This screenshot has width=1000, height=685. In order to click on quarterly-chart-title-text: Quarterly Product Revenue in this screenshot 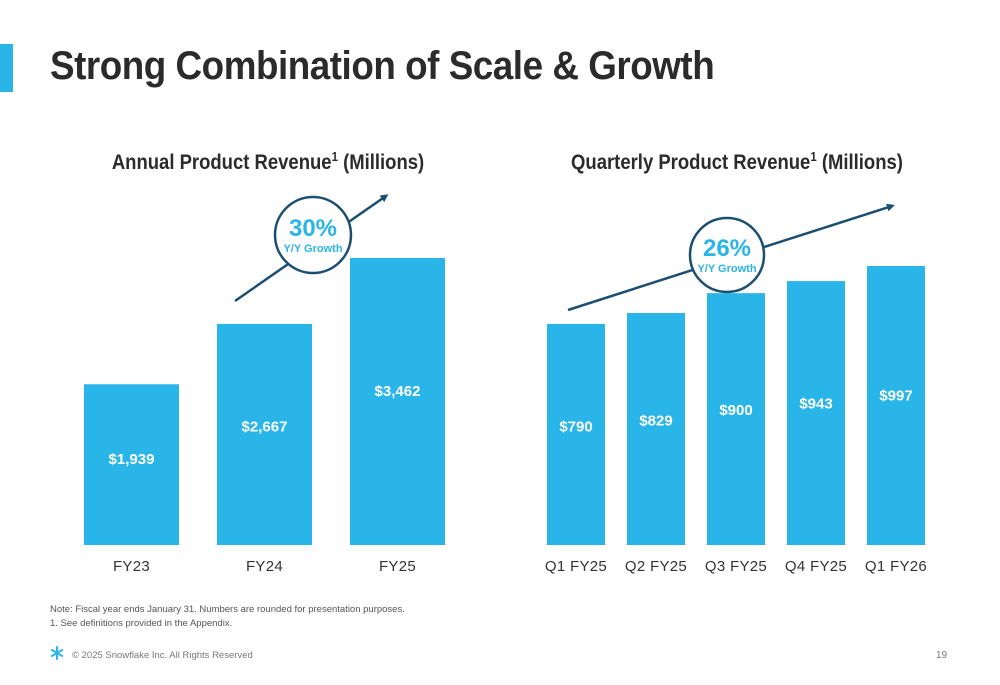, I will do `click(691, 162)`.